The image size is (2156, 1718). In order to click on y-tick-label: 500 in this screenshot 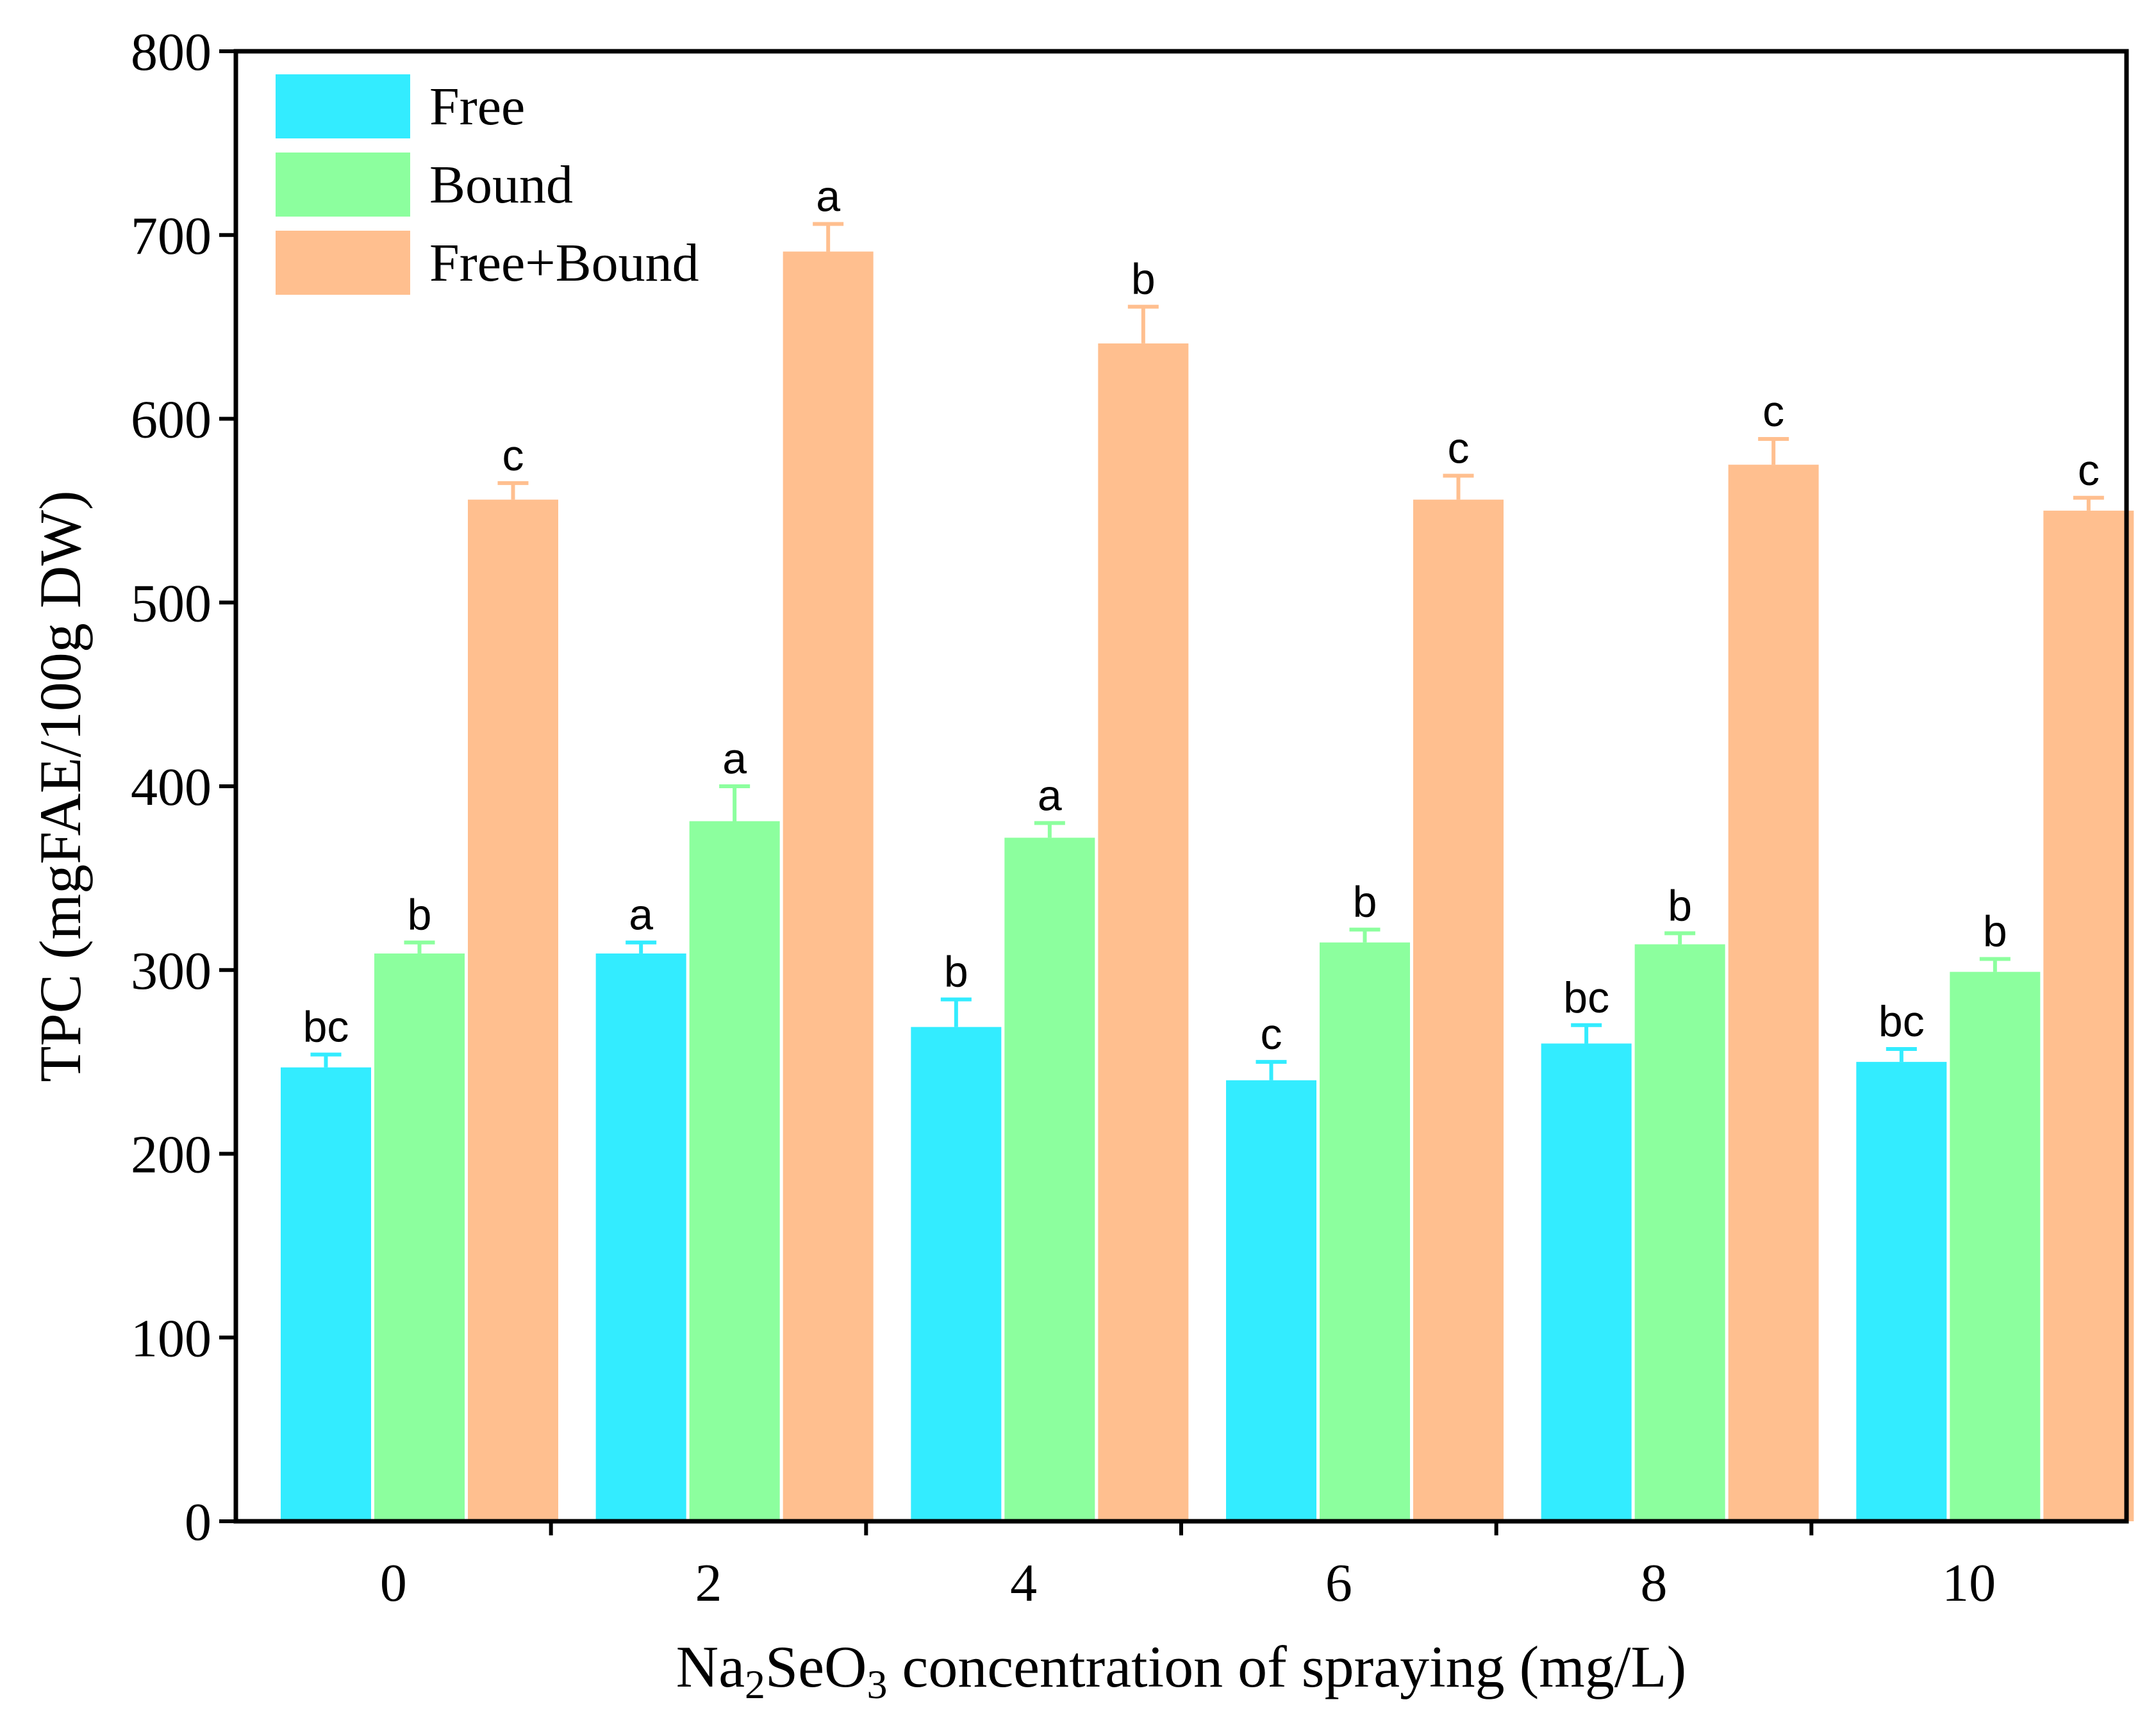, I will do `click(171, 603)`.